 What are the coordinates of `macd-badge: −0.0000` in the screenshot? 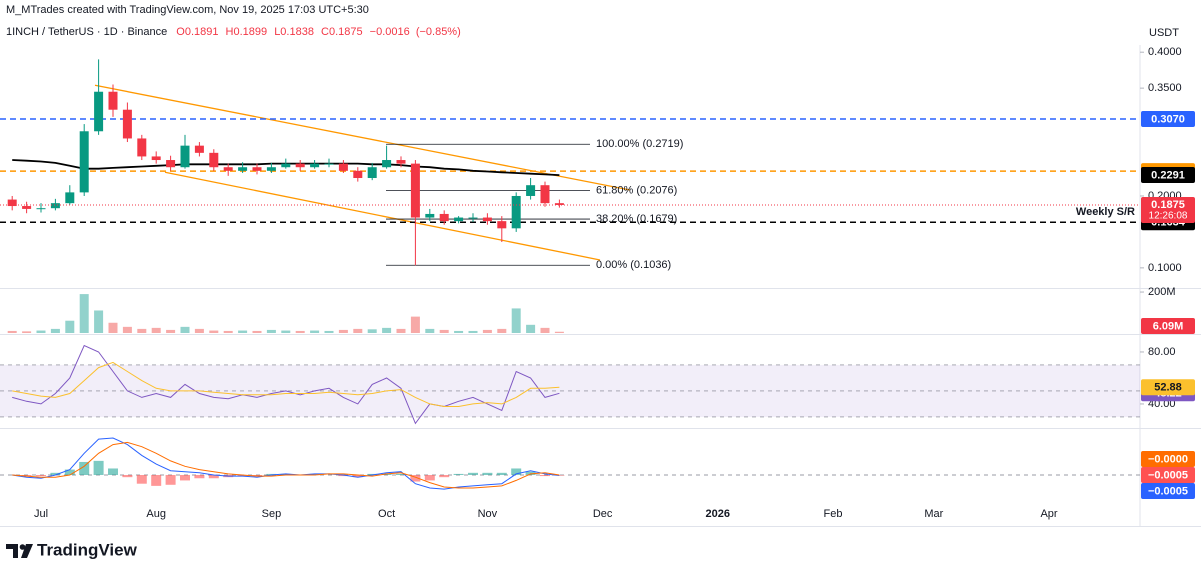 It's located at (1168, 459).